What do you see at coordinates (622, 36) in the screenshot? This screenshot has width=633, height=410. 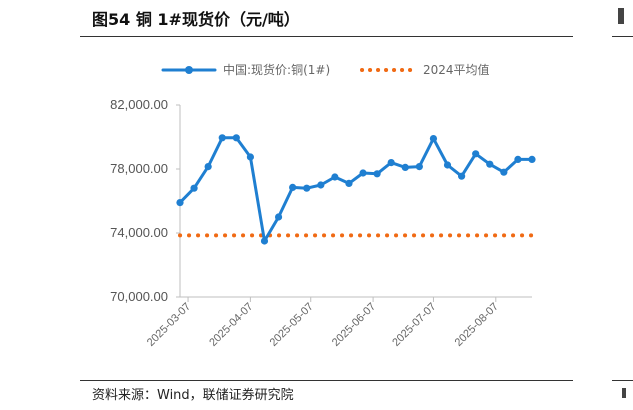 I see `adjacent-figure-divider` at bounding box center [622, 36].